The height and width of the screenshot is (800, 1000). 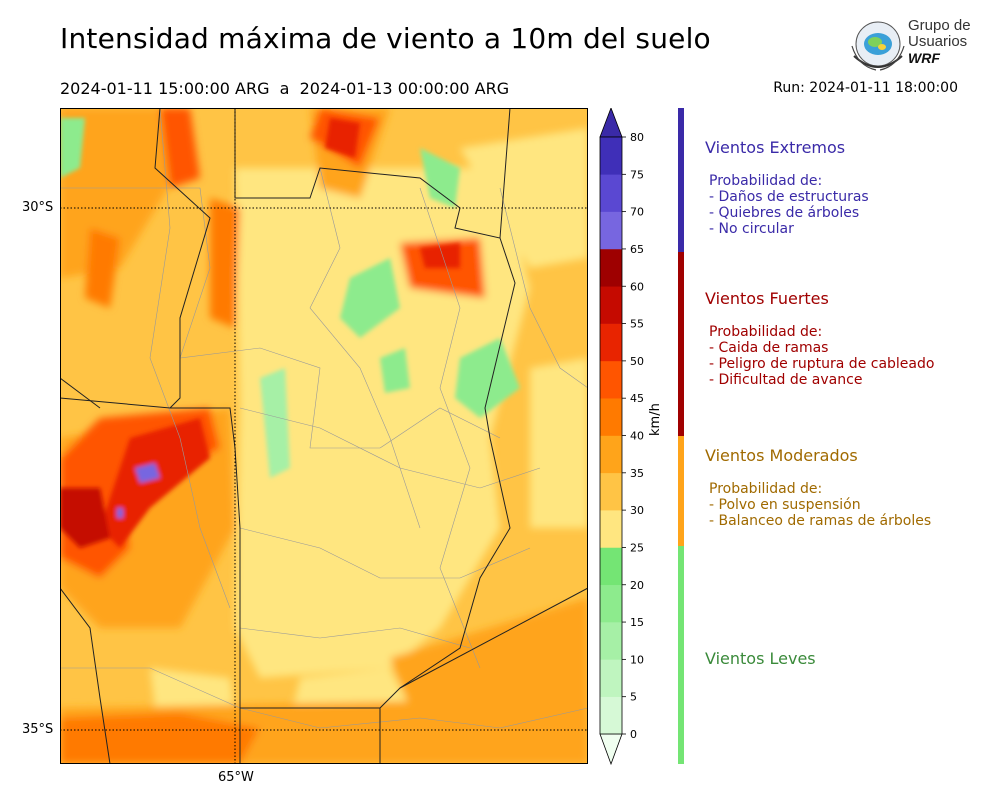 What do you see at coordinates (767, 298) in the screenshot?
I see `category-title: Vientos Fuertes` at bounding box center [767, 298].